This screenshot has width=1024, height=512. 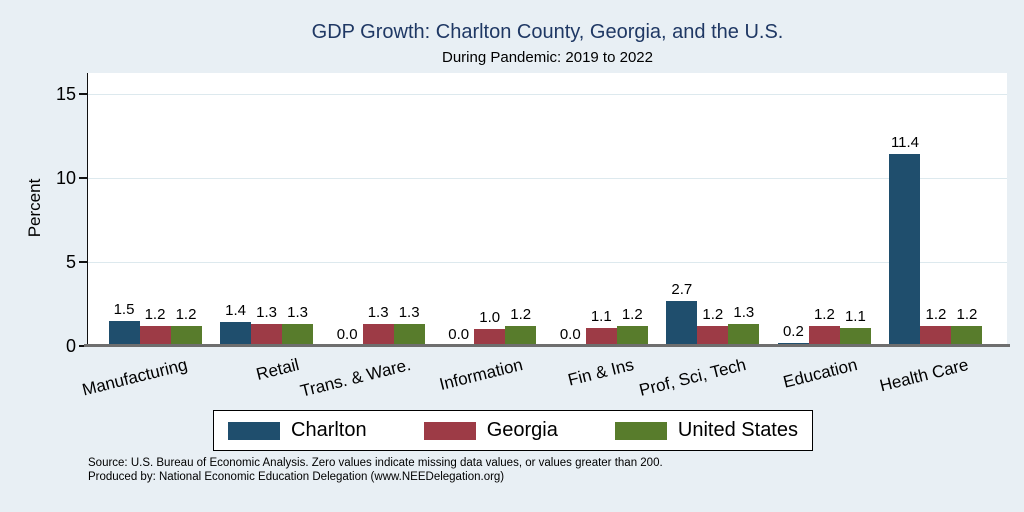 I want to click on legend-label: United States, so click(x=737, y=430).